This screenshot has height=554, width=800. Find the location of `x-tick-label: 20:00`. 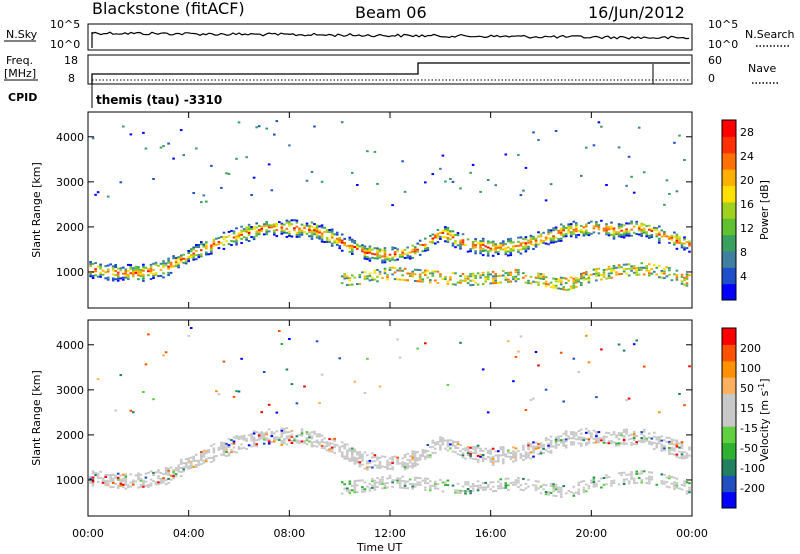

x-tick-label: 20:00 is located at coordinates (591, 533).